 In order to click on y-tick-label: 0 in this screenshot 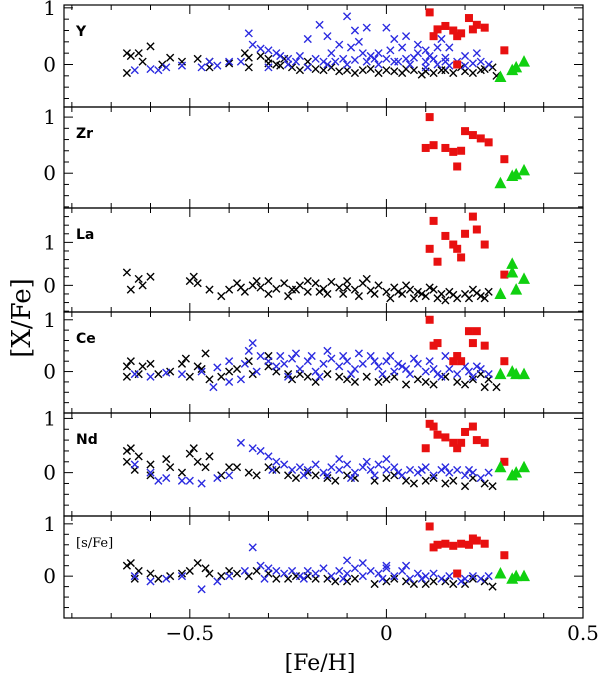, I will do `click(49, 576)`.